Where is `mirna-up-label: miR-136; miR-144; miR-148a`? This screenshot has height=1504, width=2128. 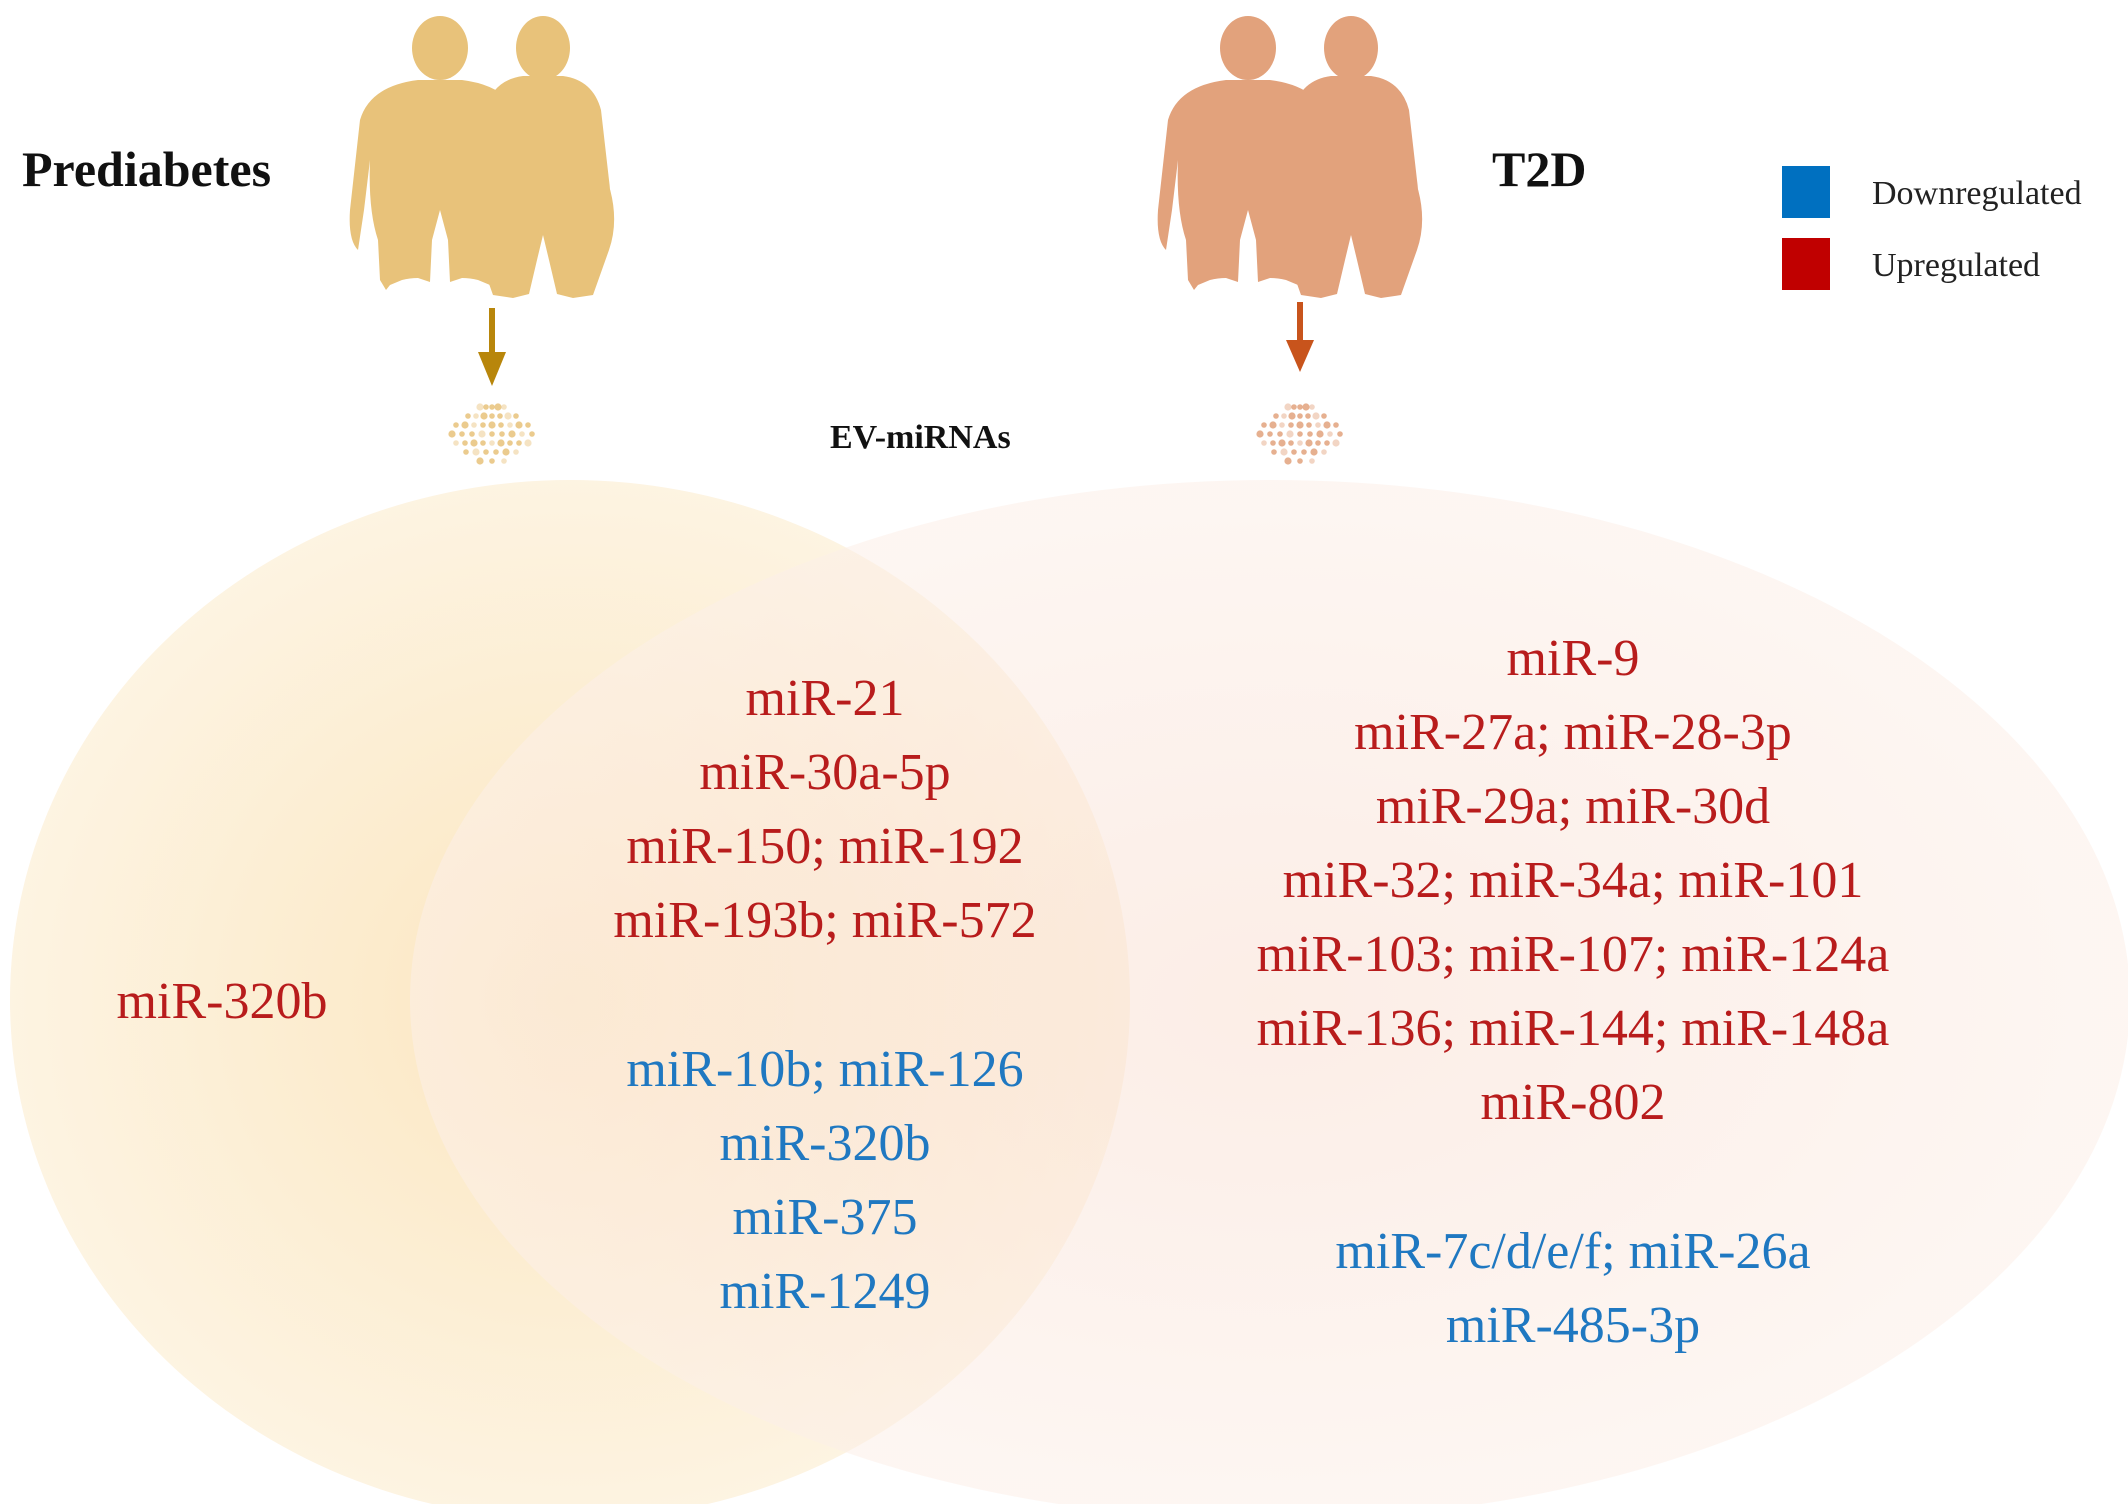
mirna-up-label: miR-136; miR-144; miR-148a is located at coordinates (1573, 1028).